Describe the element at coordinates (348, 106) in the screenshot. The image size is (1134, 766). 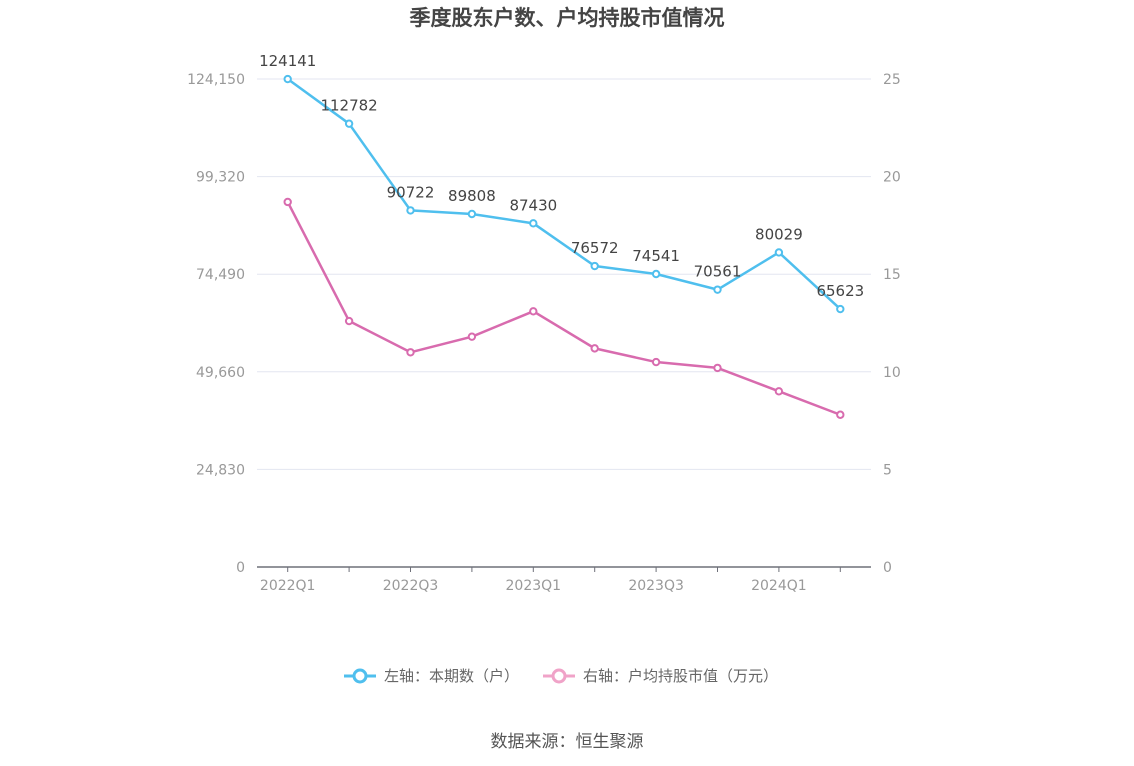
I see `data-label: 112782` at that location.